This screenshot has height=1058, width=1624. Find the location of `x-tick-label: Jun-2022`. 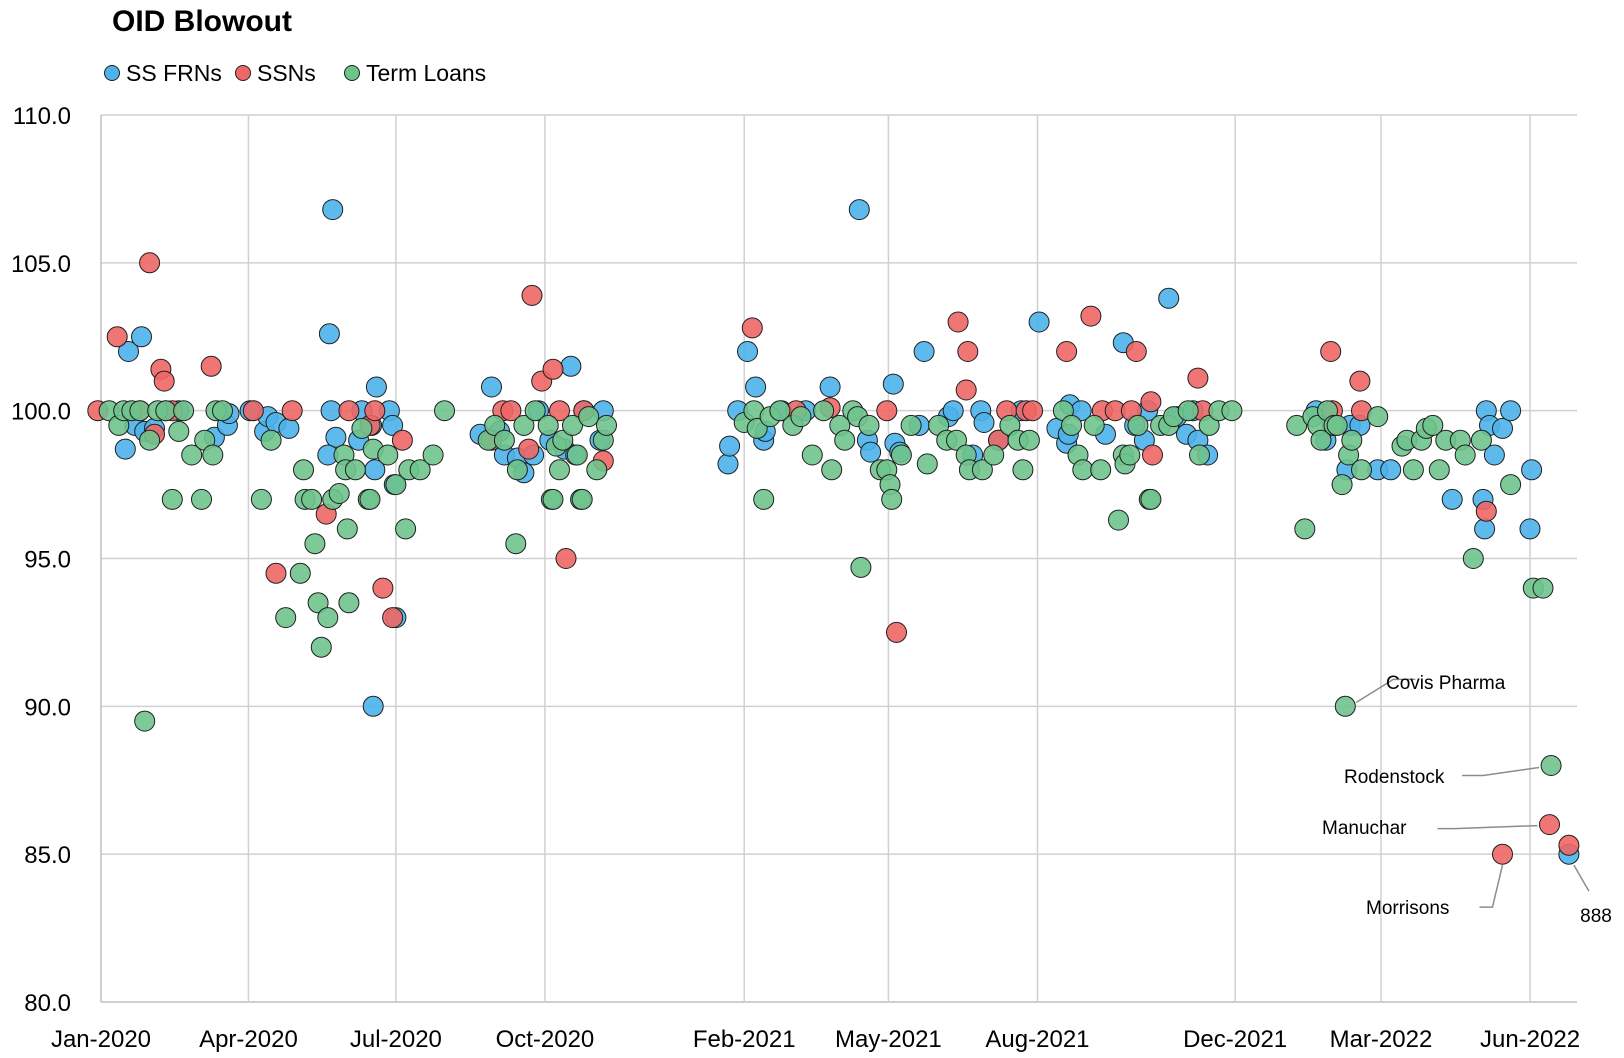

x-tick-label: Jun-2022 is located at coordinates (1530, 1039).